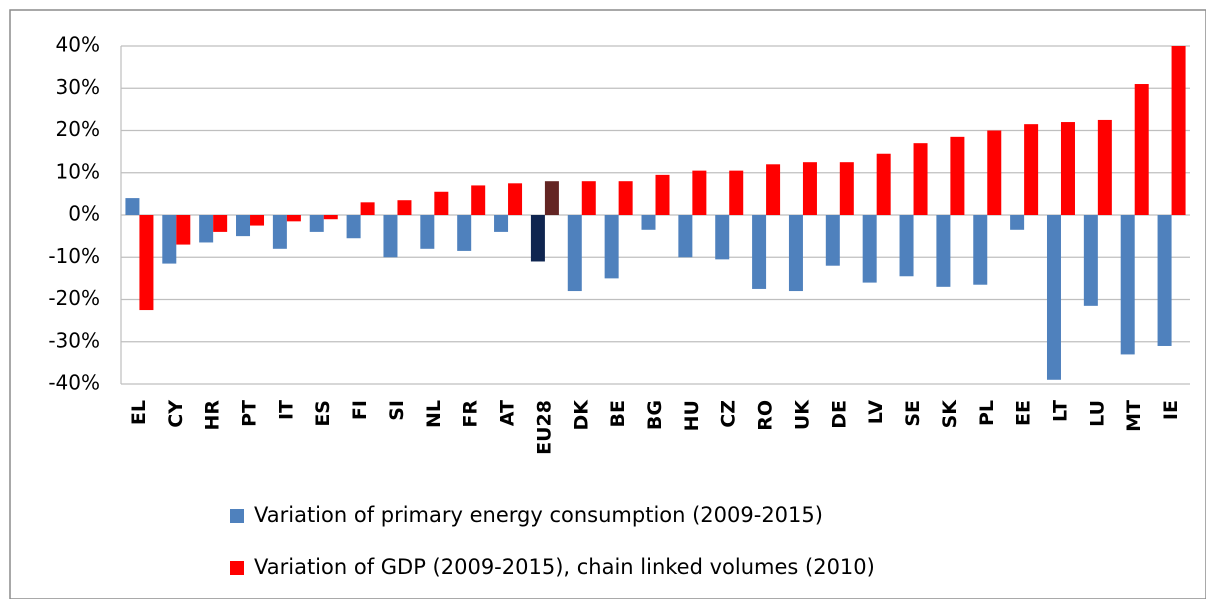 Image resolution: width=1206 pixels, height=599 pixels. What do you see at coordinates (618, 413) in the screenshot?
I see `x-tick-label: BE` at bounding box center [618, 413].